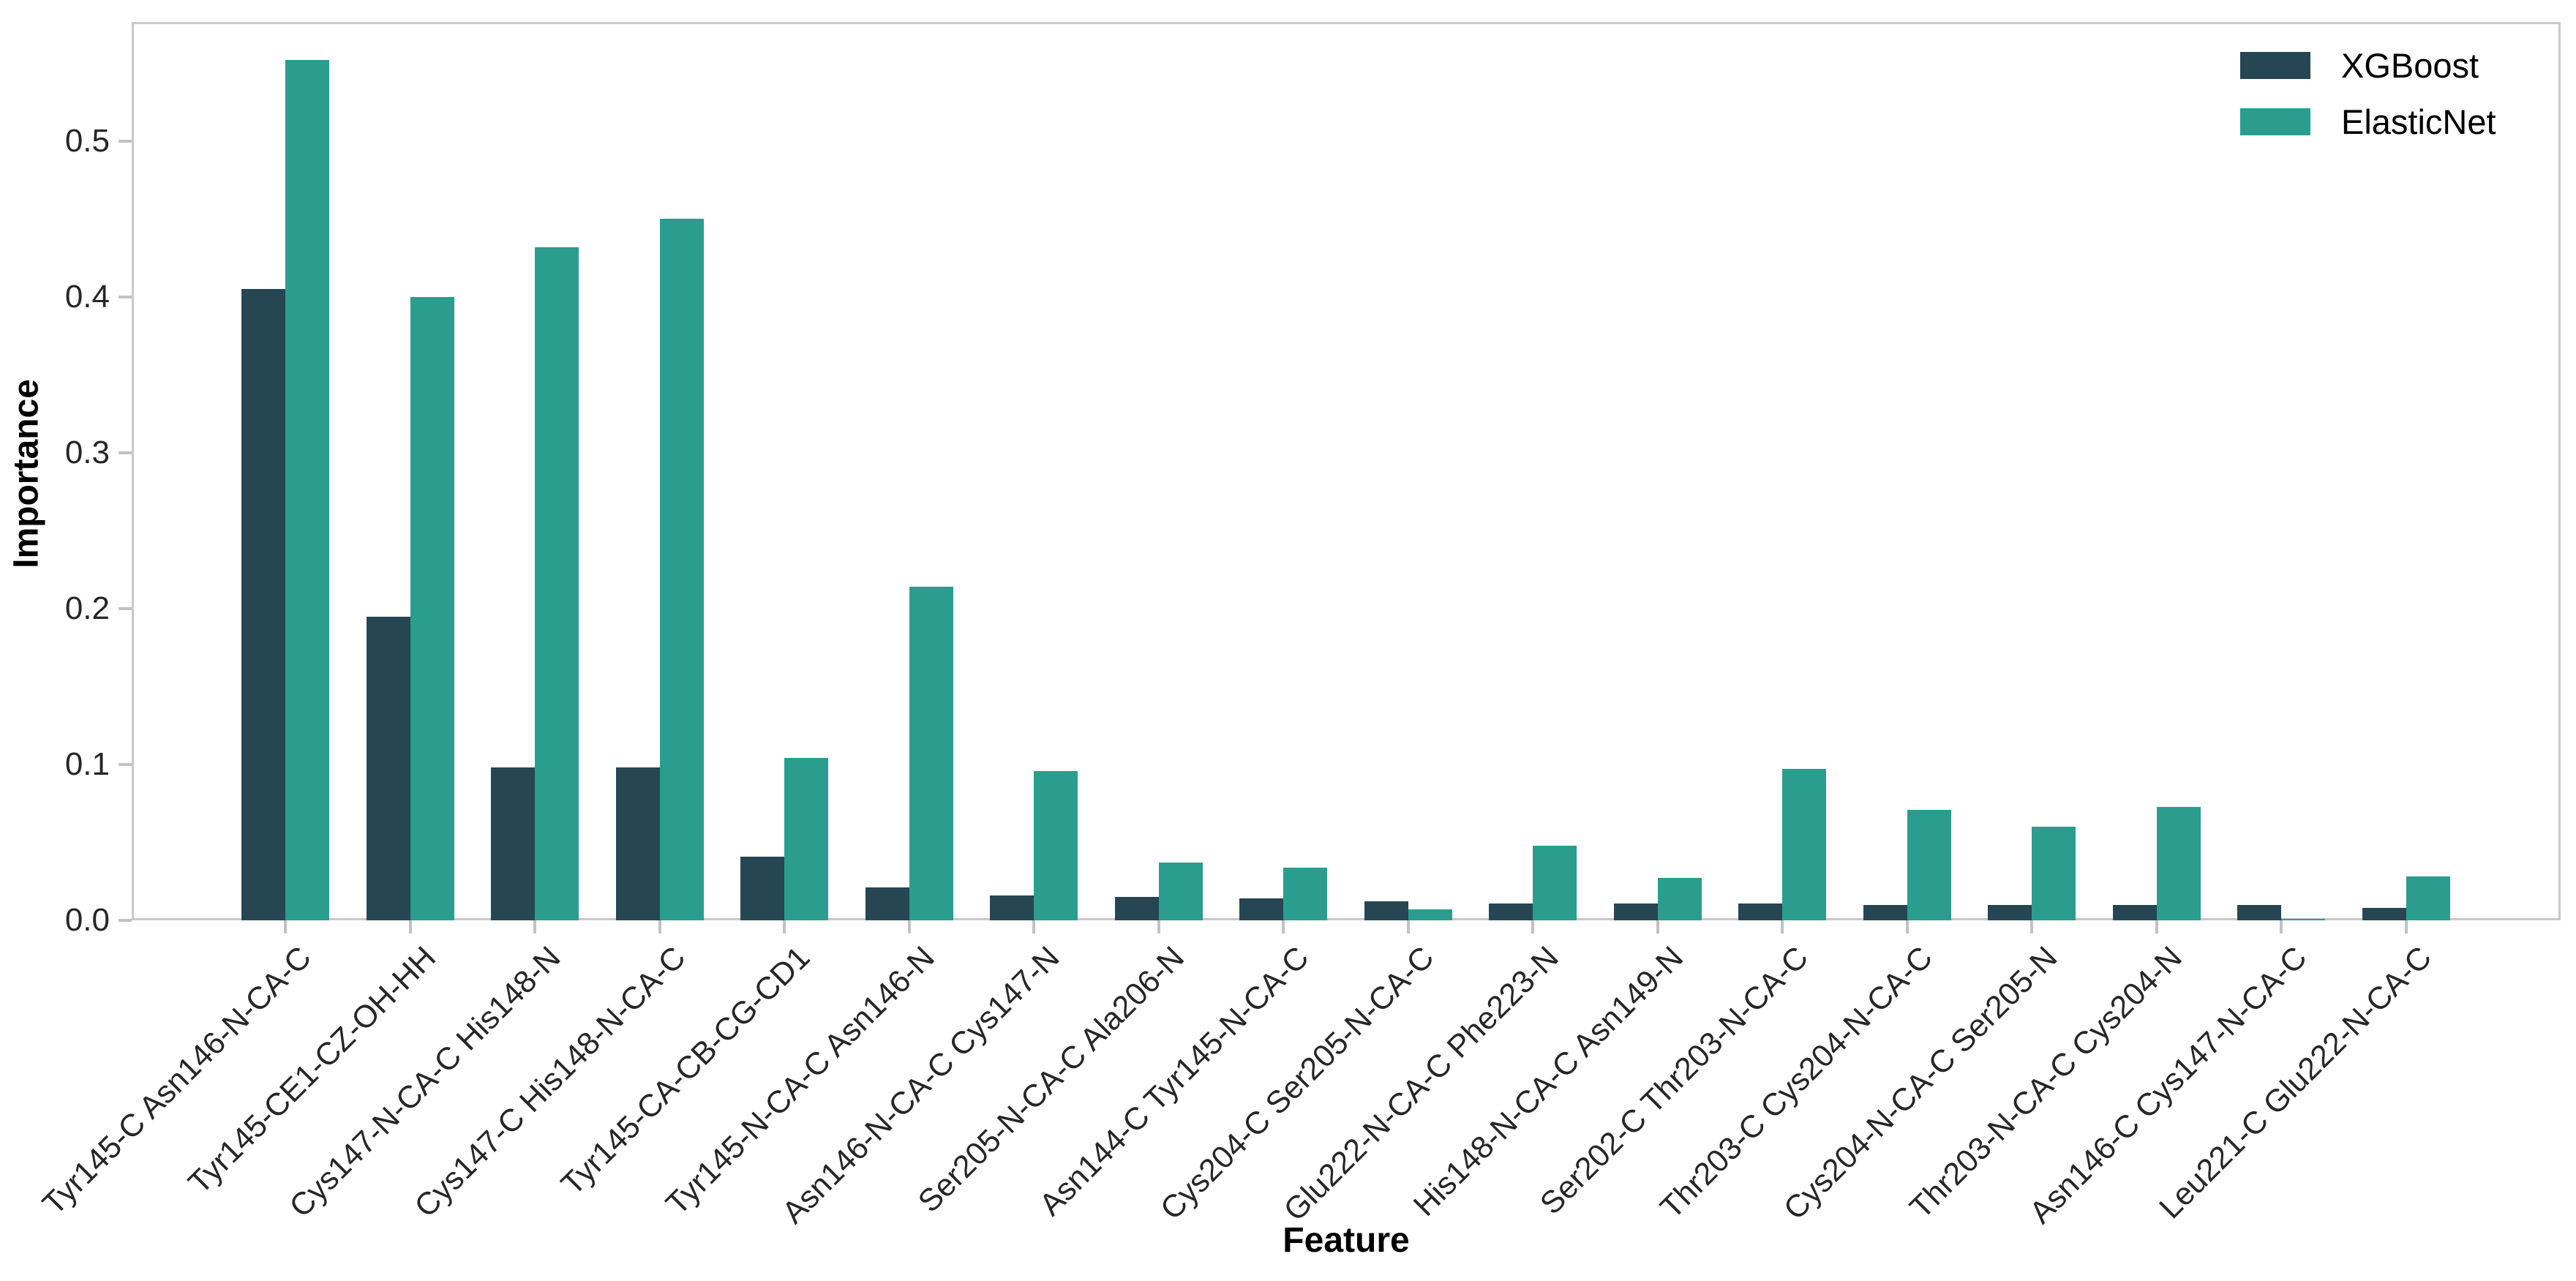  I want to click on legend-label: XGBoost, so click(2410, 65).